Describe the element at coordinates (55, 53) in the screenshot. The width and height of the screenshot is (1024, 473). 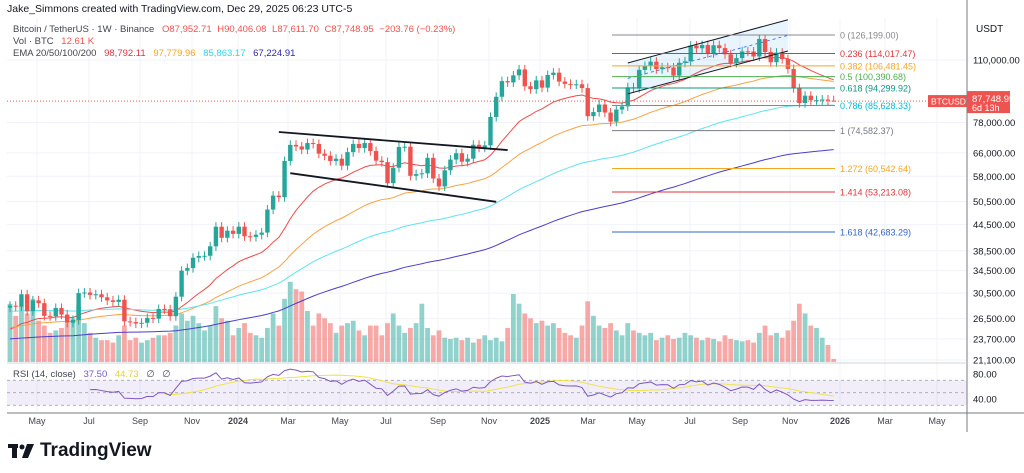
I see `ema-label: EMA 20/50/100/200` at that location.